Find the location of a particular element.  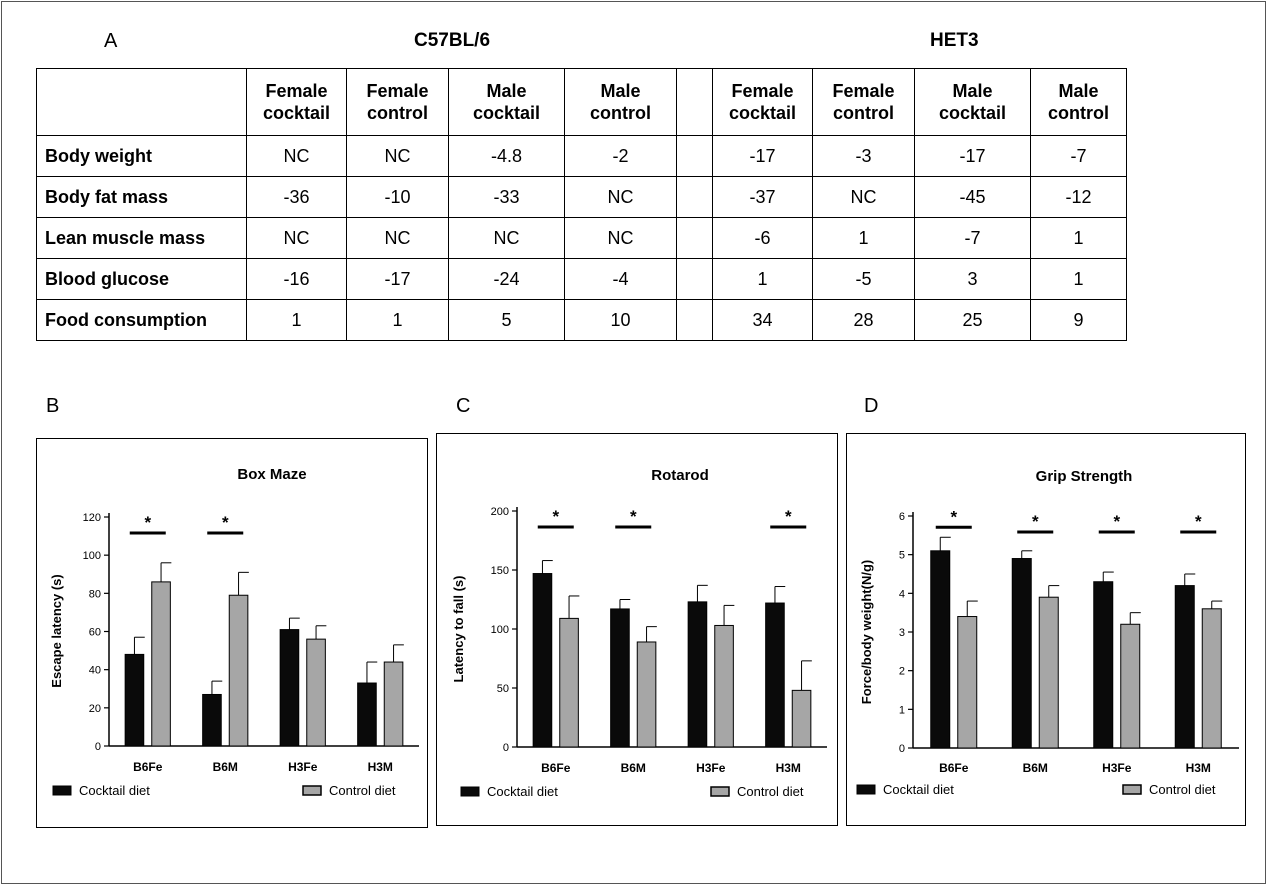

row-label: Food consumption is located at coordinates (141, 320).